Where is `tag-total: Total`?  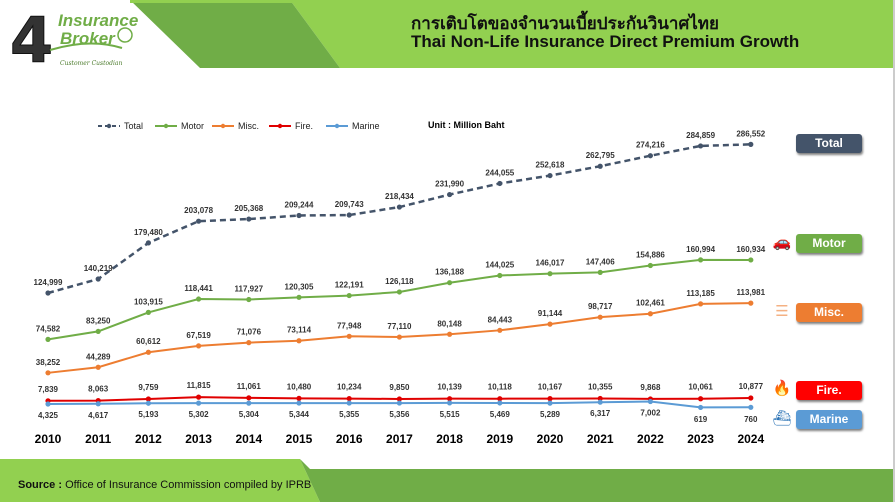 tag-total: Total is located at coordinates (829, 143).